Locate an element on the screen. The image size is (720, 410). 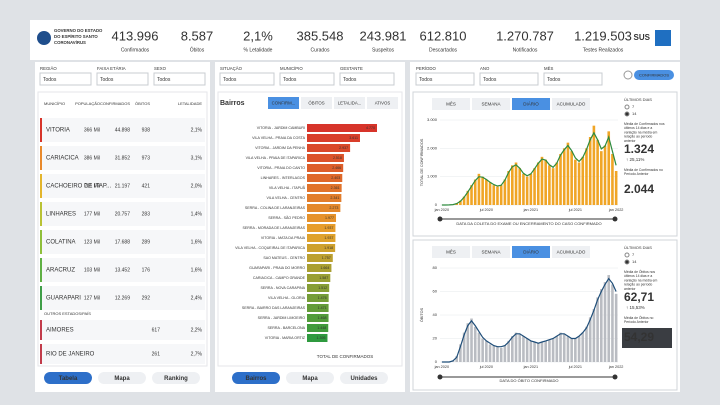
x-axis-label: DATA DO ÓBITO CONFIRMADO is located at coordinates (529, 380).